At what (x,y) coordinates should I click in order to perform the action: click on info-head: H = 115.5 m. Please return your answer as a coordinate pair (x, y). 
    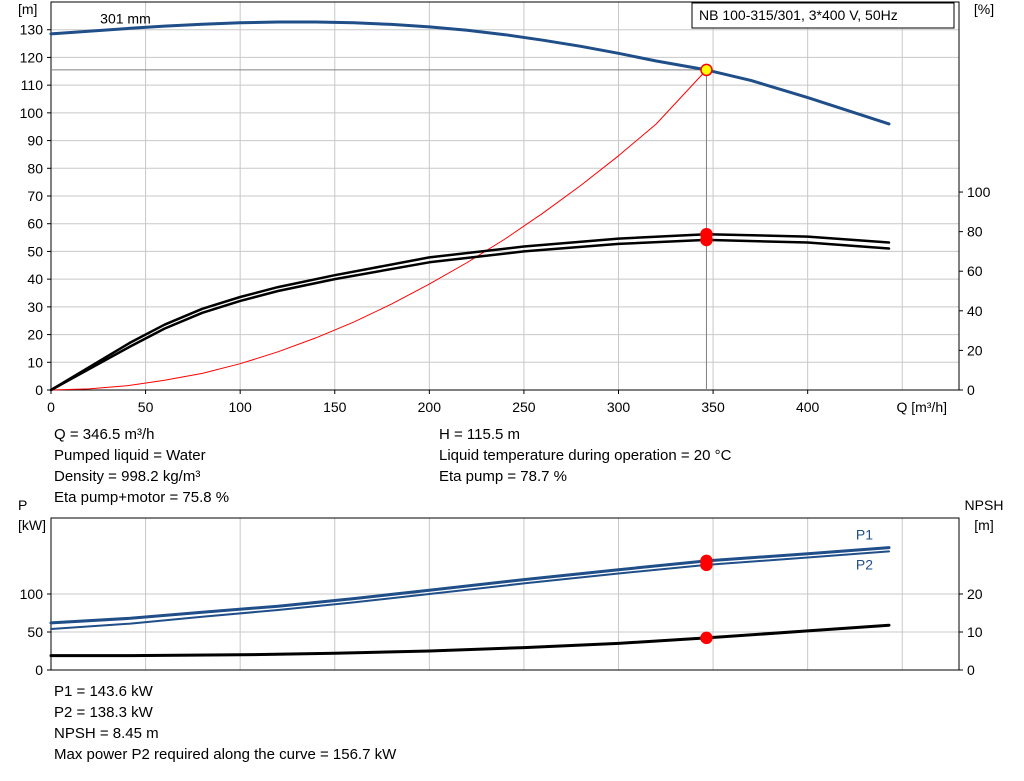
    Looking at the image, I should click on (480, 434).